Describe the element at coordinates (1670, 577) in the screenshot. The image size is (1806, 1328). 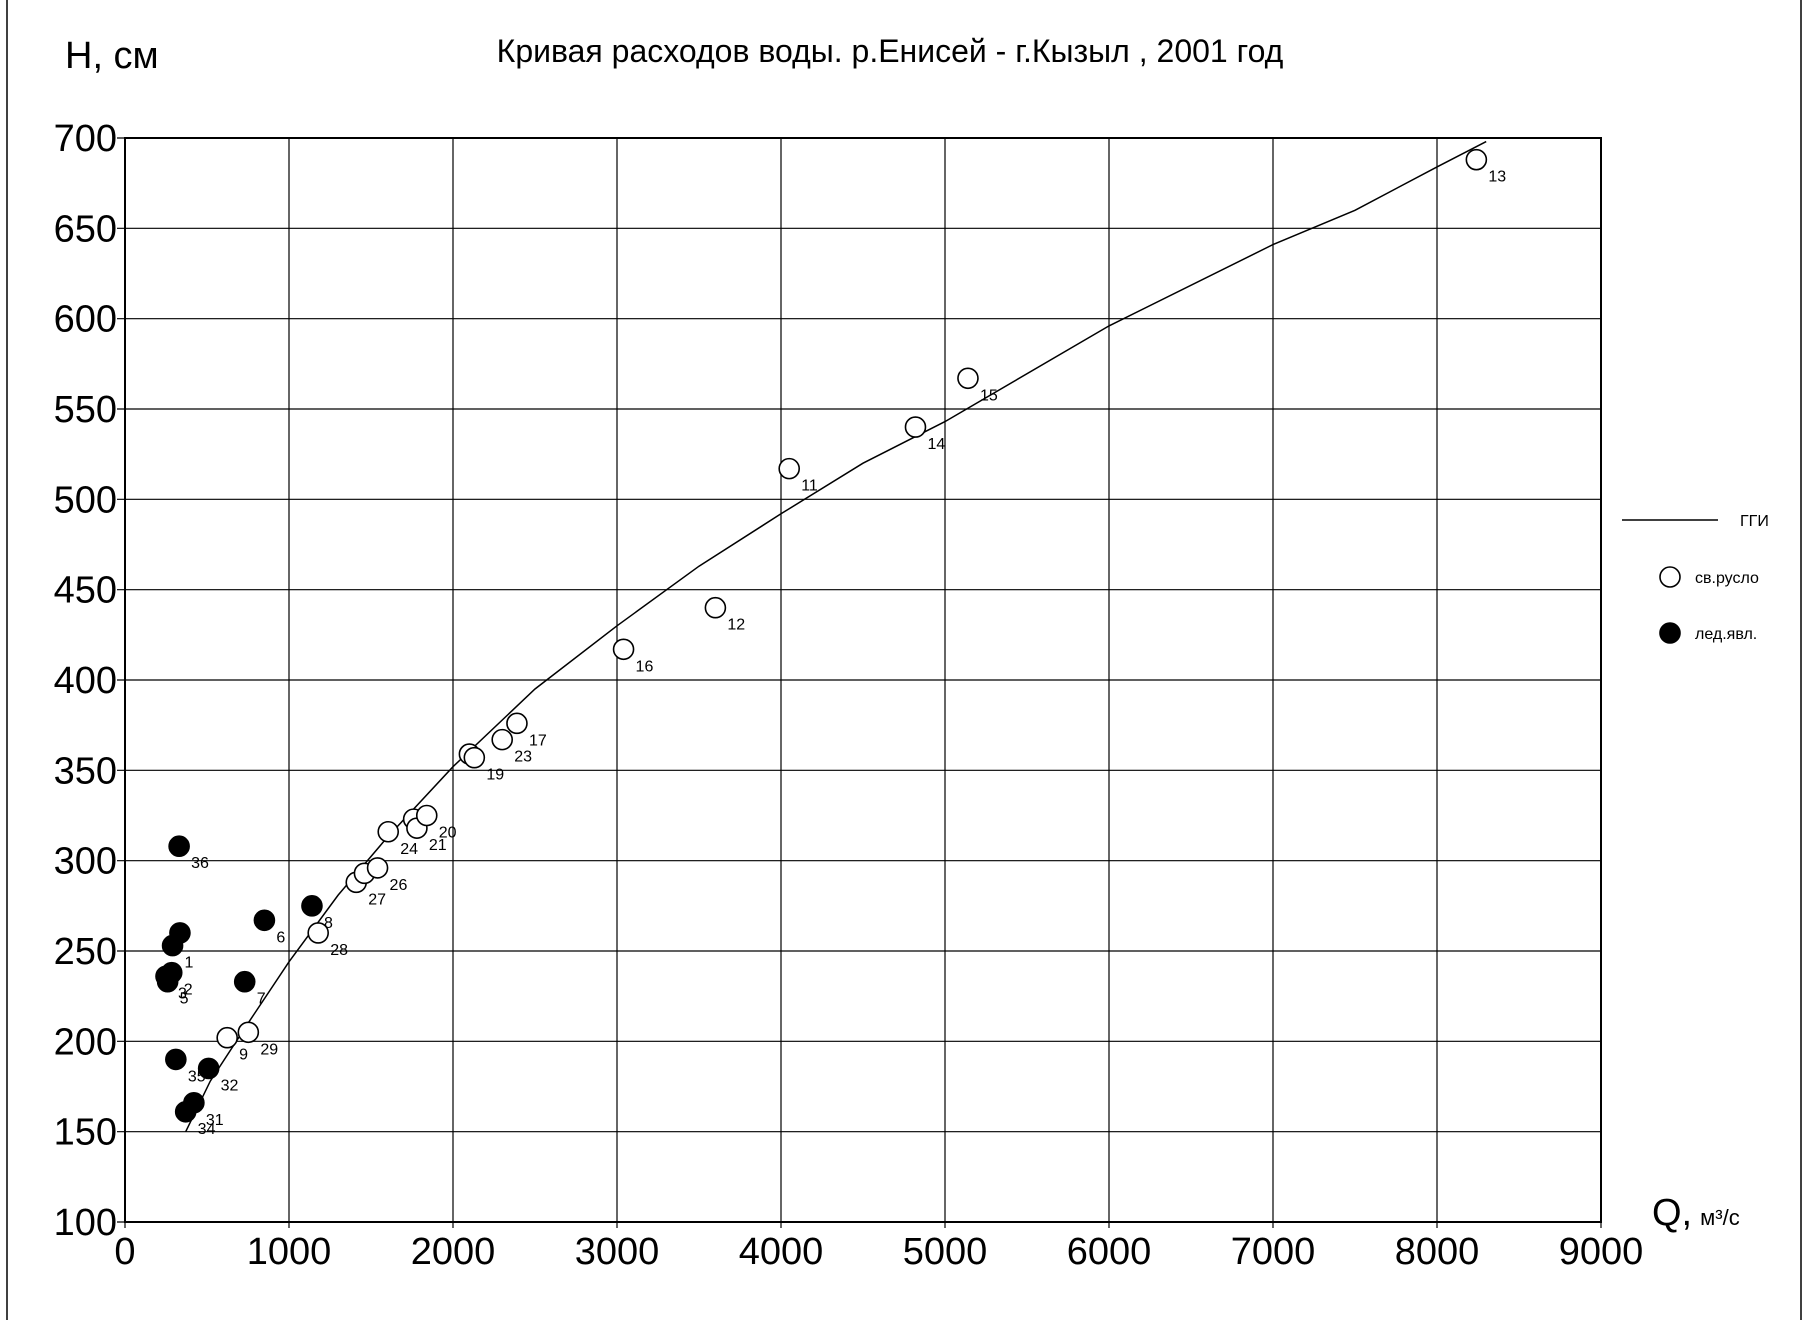
I see `legend-open-circle` at that location.